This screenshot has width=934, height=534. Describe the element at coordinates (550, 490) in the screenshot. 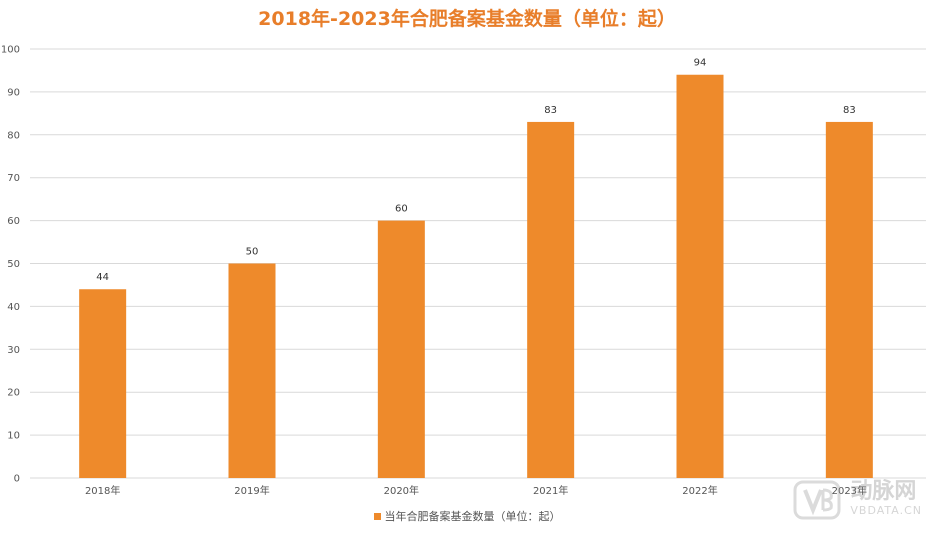

I see `x-category-label: 2021年` at that location.